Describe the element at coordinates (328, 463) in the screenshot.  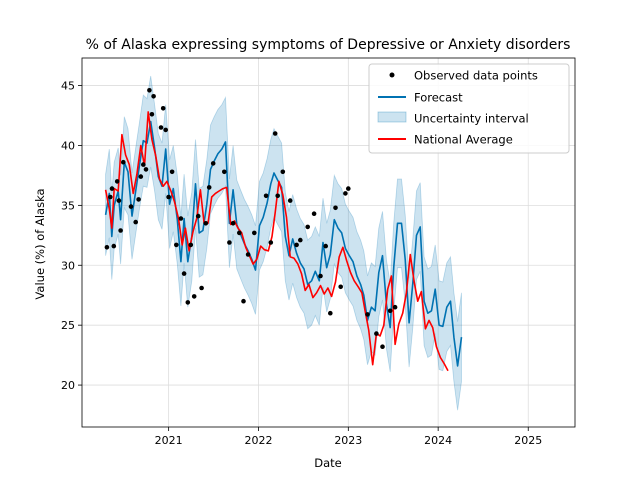
I see `x-axis-label: Date` at that location.